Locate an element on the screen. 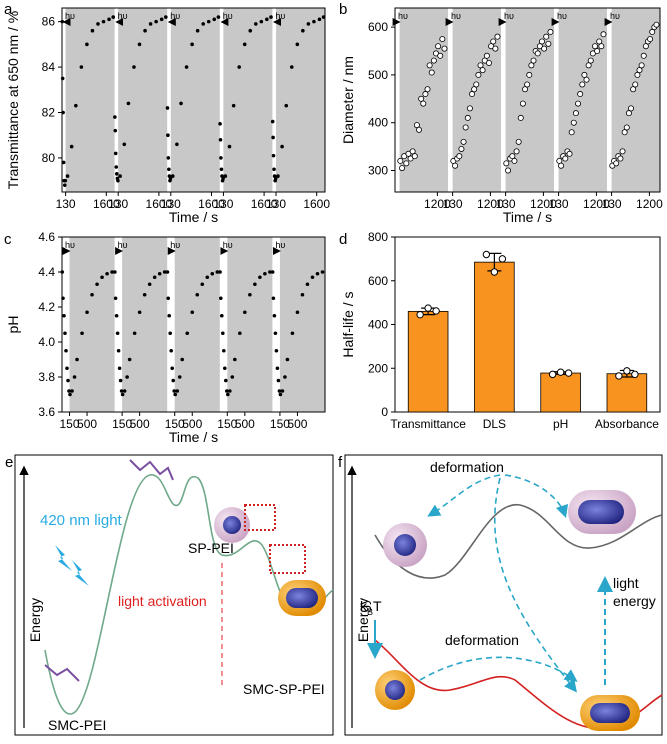 Image resolution: width=667 pixels, height=744 pixels. plot-frame is located at coordinates (193, 100).